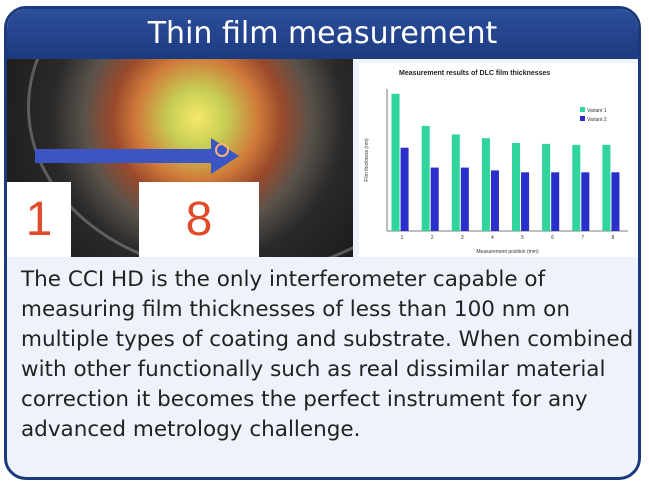  I want to click on x-tick-label: 4, so click(492, 238).